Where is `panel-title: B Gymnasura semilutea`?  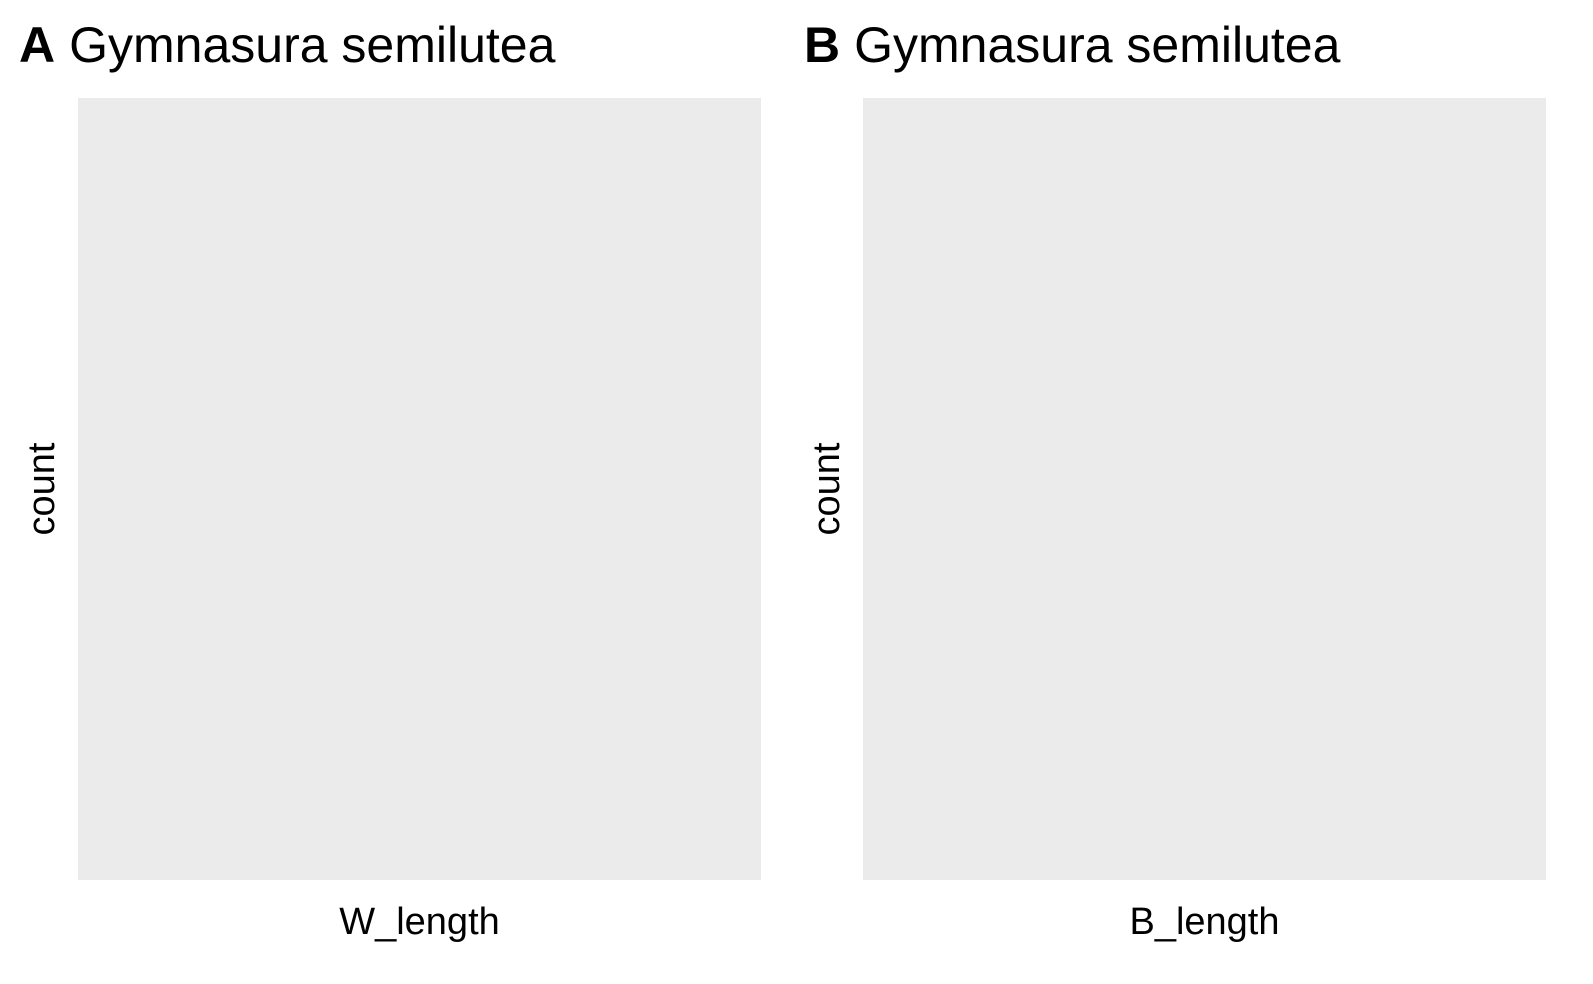
panel-title: B Gymnasura semilutea is located at coordinates (1072, 45).